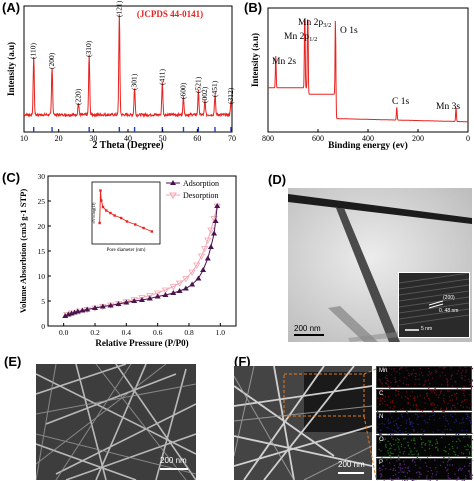 The height and width of the screenshot is (481, 474). What do you see at coordinates (173, 182) in the screenshot?
I see `legend-marker-adsorption` at bounding box center [173, 182].